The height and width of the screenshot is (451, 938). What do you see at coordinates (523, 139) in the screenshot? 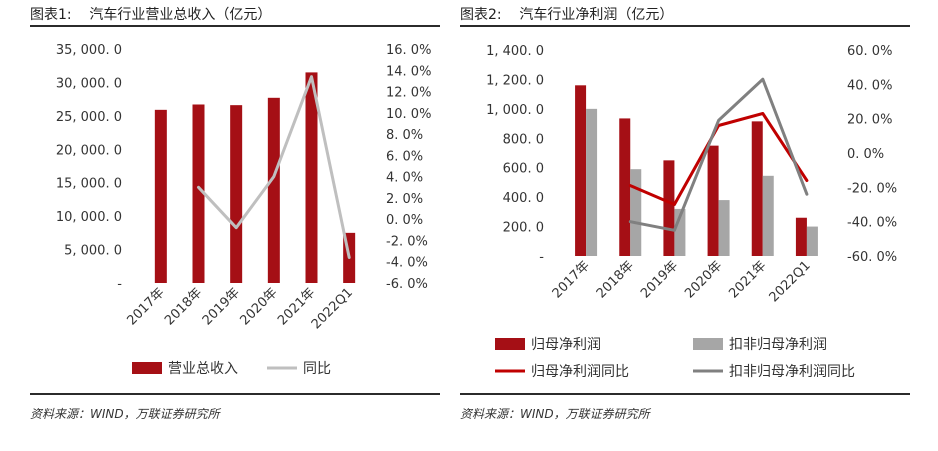
I see `y-tick-label: 800. 0` at bounding box center [523, 139].